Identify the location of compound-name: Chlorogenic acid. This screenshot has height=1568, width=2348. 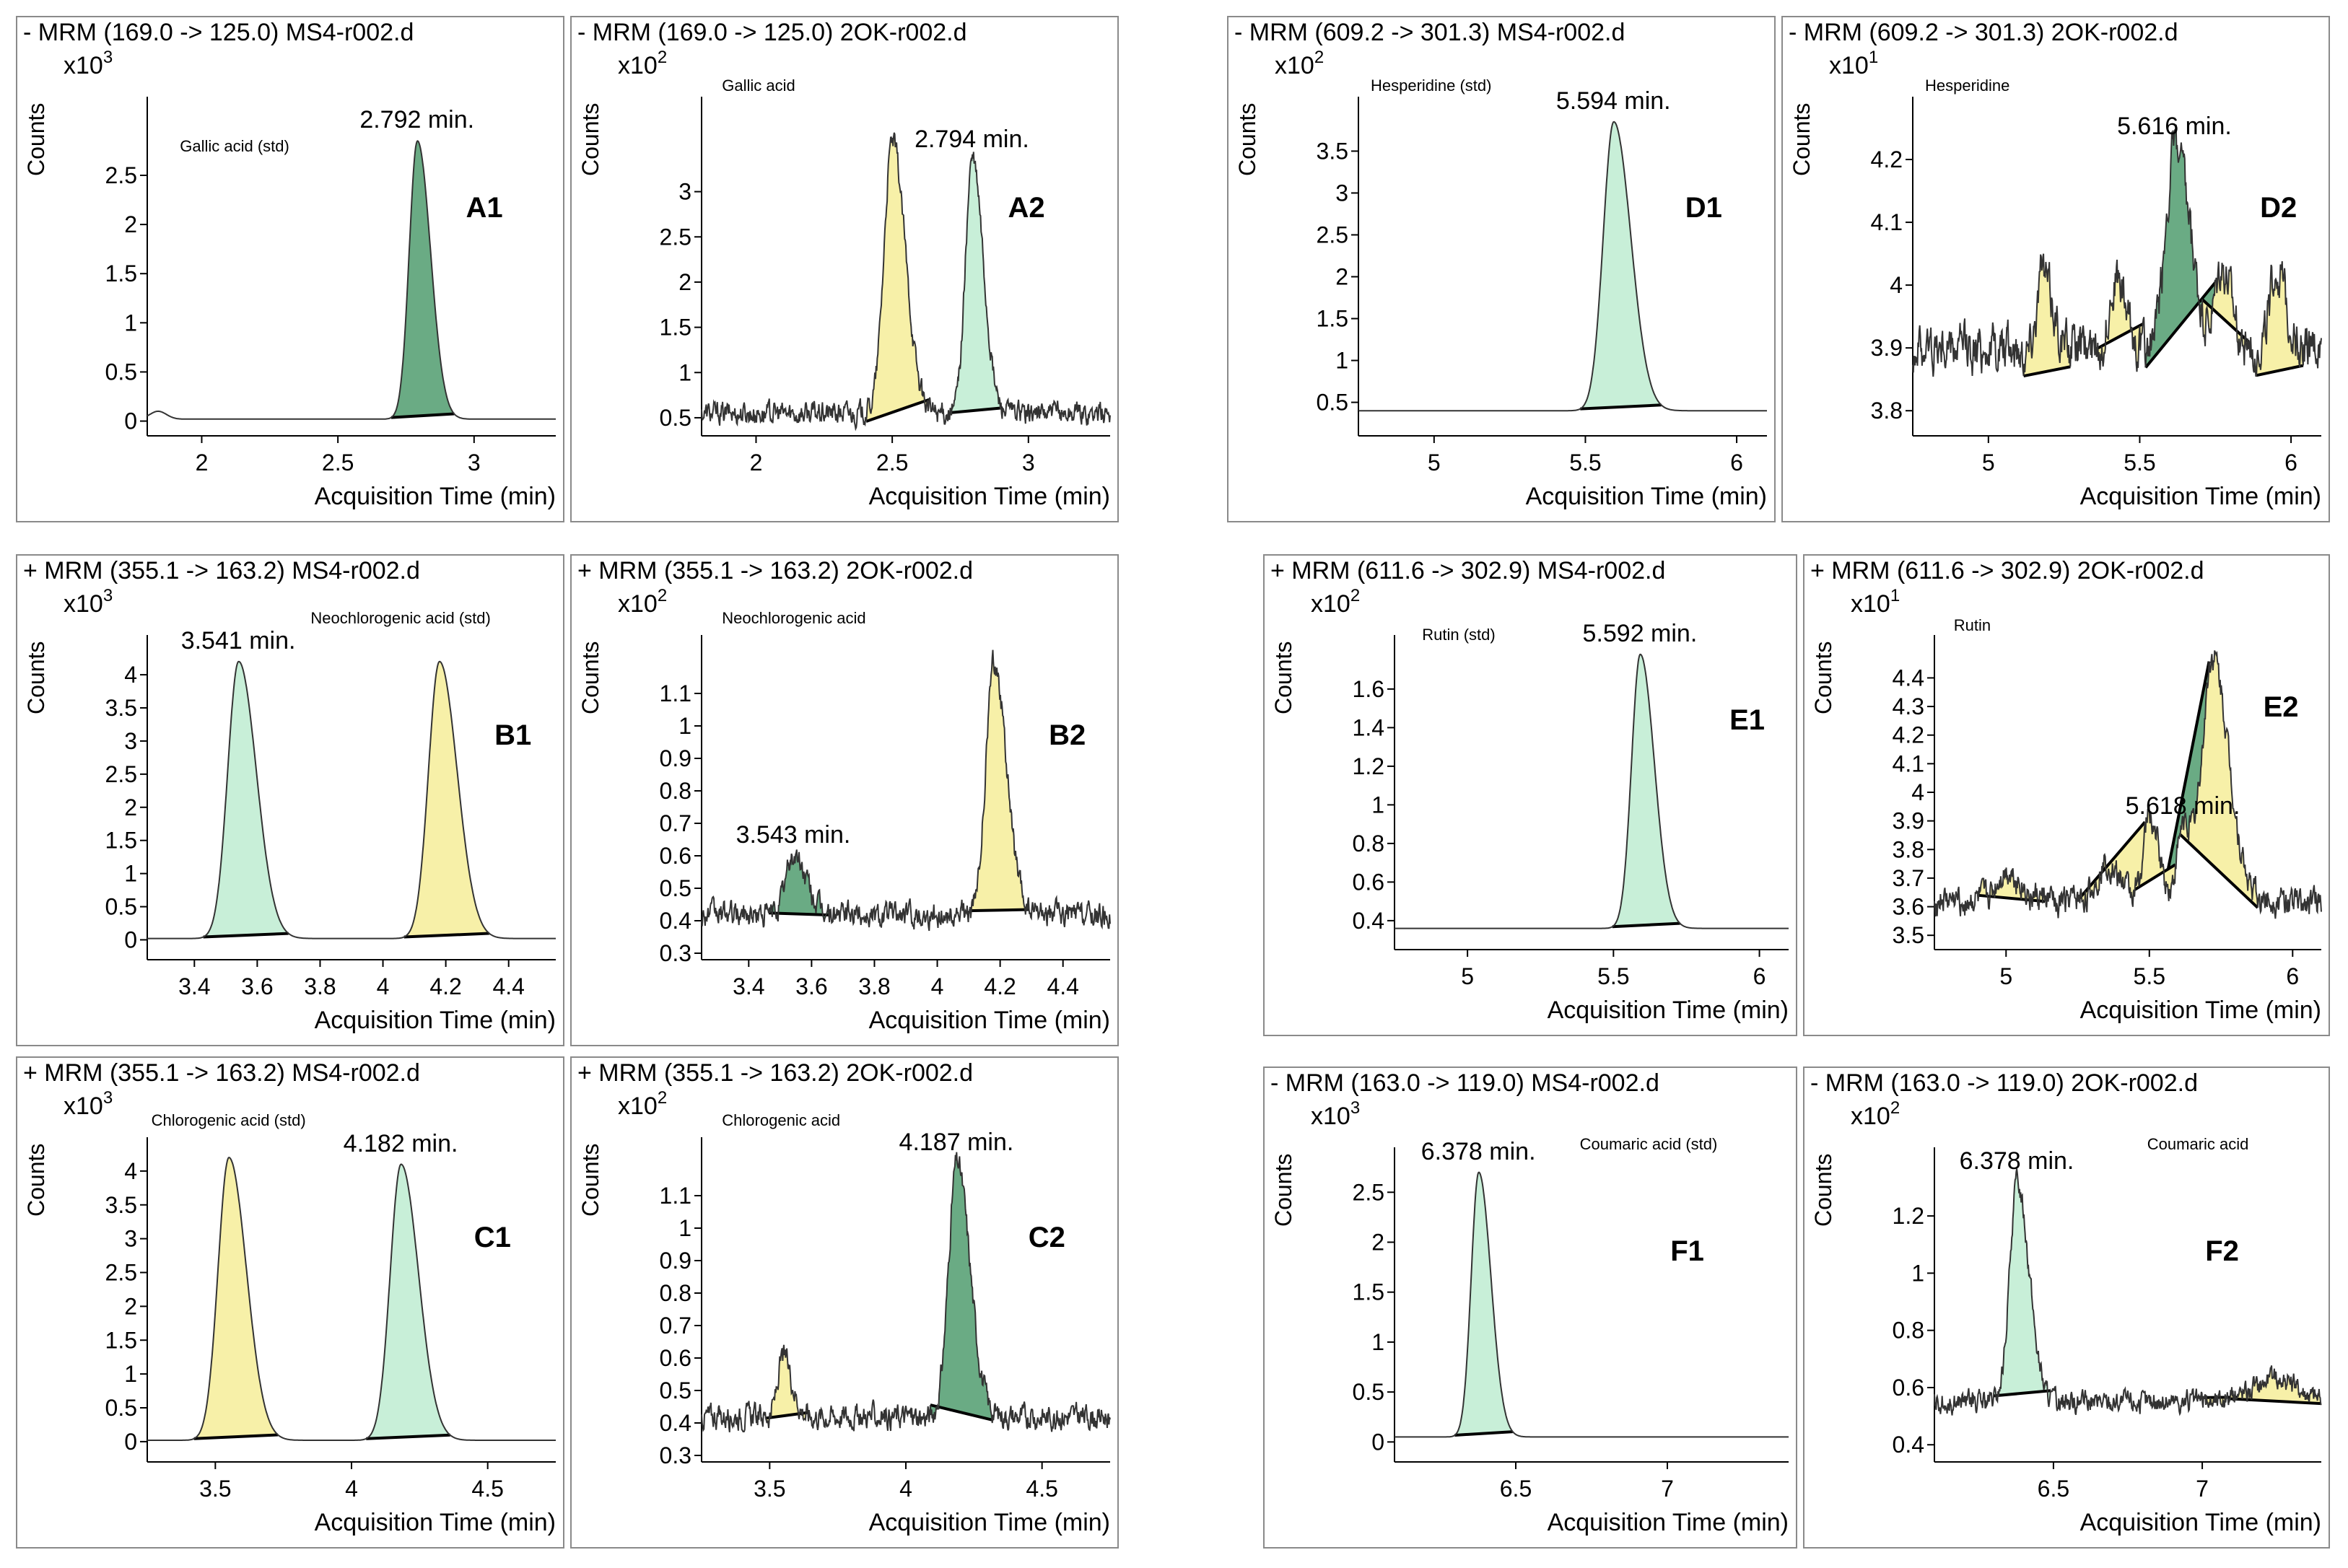
(781, 1120).